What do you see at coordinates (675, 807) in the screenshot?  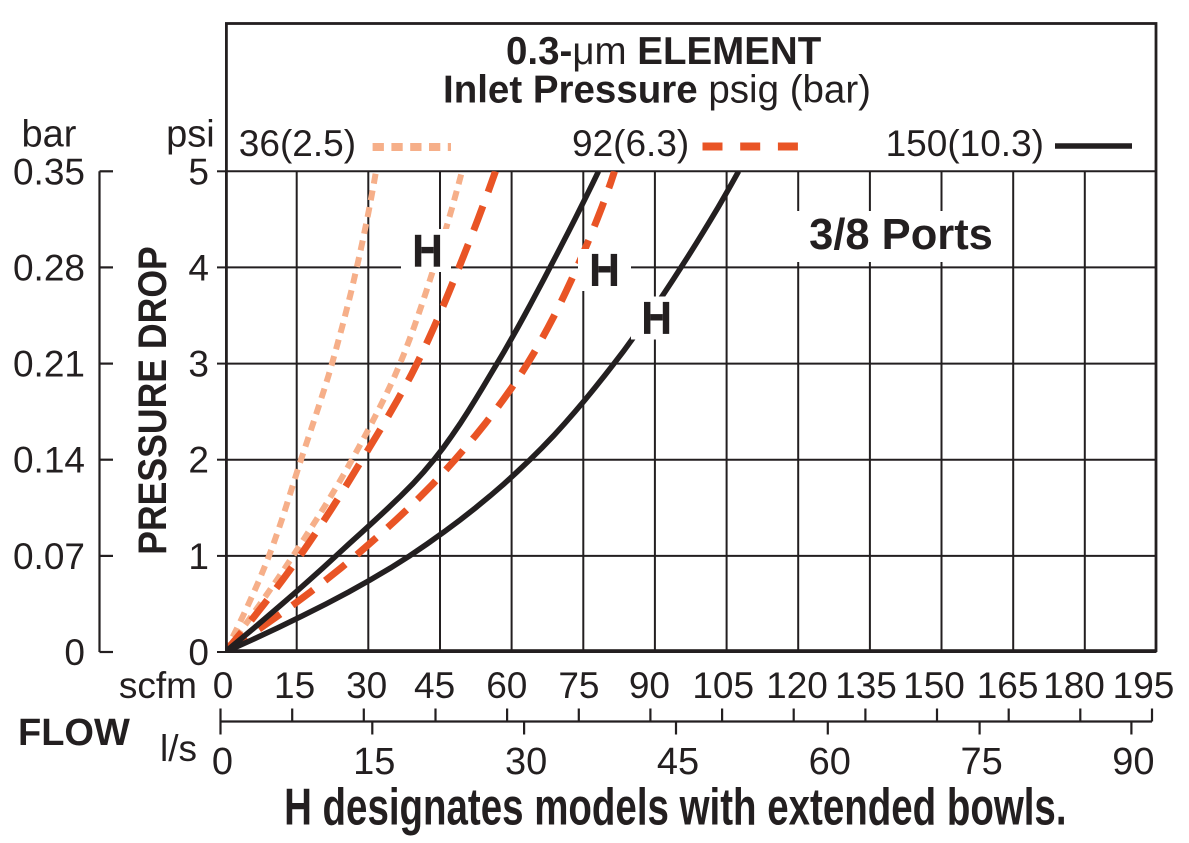 I see `svg-text:H designates models with exten: H designates models with extended bowls.` at bounding box center [675, 807].